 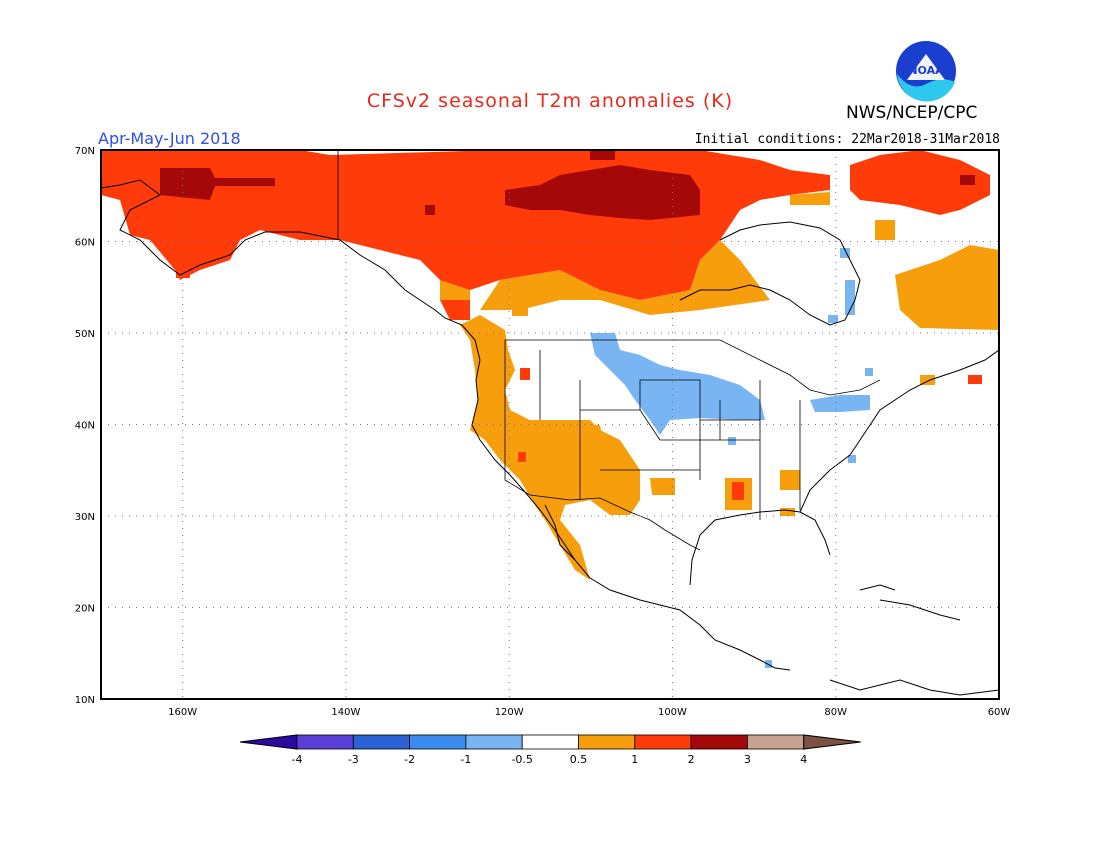 What do you see at coordinates (85, 151) in the screenshot?
I see `latitude-label: 70N` at bounding box center [85, 151].